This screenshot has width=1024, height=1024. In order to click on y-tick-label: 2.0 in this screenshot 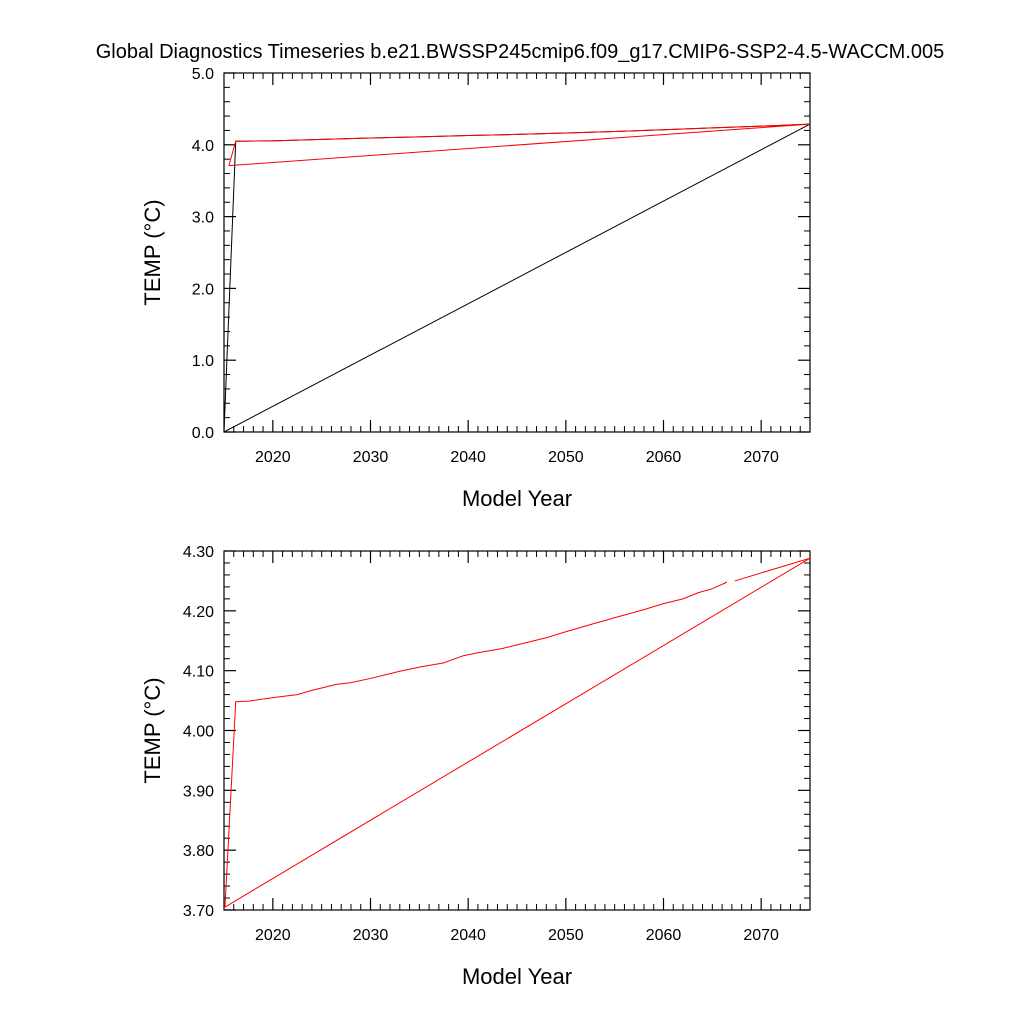, I will do `click(203, 289)`.